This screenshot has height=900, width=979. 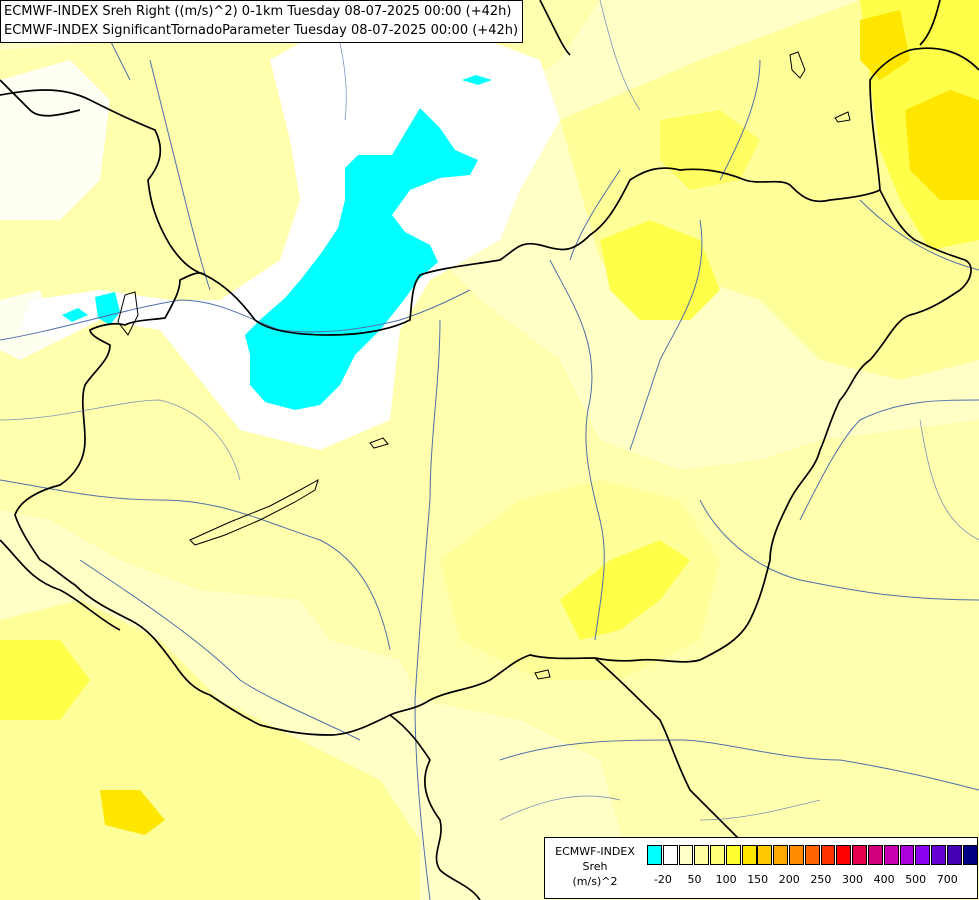 I want to click on legend-parameter: Sreh, so click(x=595, y=866).